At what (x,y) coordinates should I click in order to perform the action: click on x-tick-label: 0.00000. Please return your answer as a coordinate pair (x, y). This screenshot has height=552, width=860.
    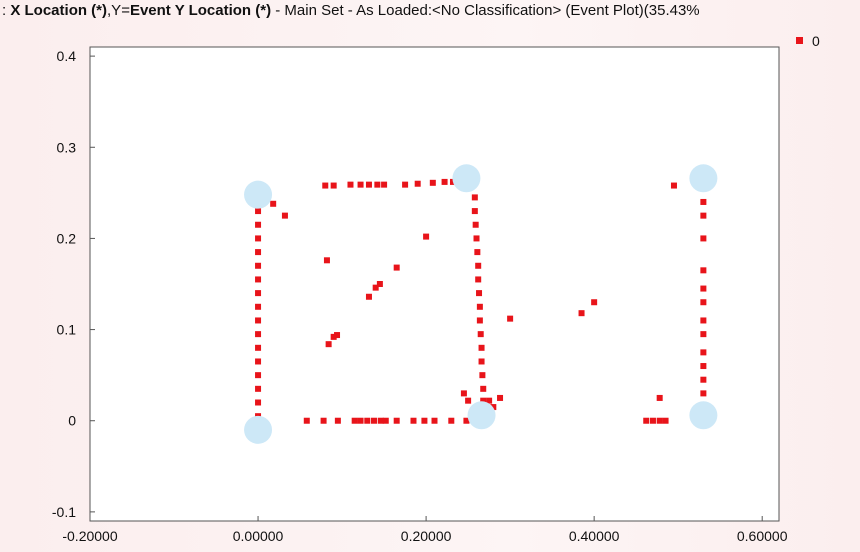
    Looking at the image, I should click on (258, 536).